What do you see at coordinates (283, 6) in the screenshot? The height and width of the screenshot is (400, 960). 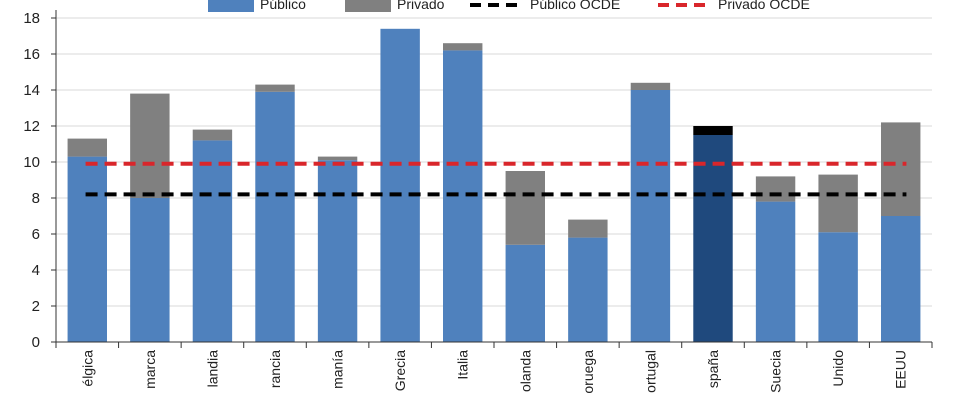 I see `legend-label: Público` at bounding box center [283, 6].